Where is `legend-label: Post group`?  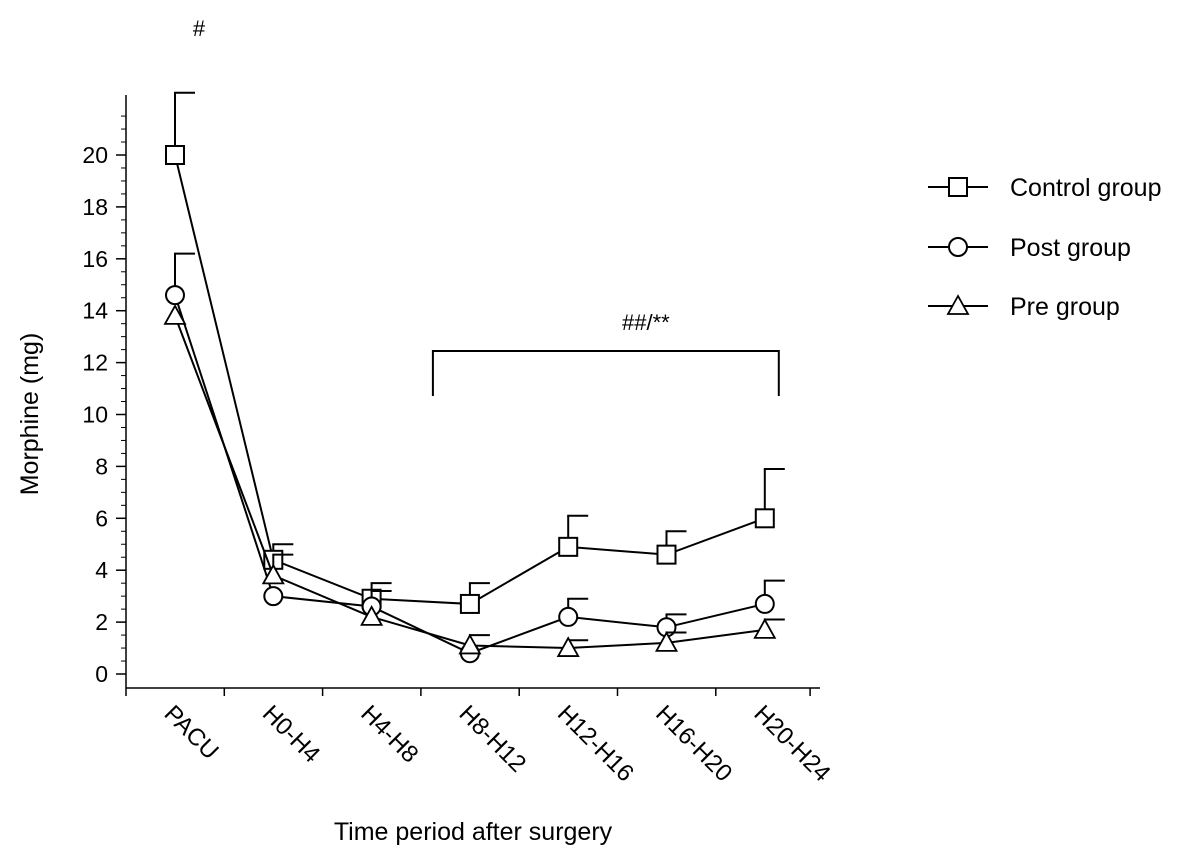 legend-label: Post group is located at coordinates (1070, 248).